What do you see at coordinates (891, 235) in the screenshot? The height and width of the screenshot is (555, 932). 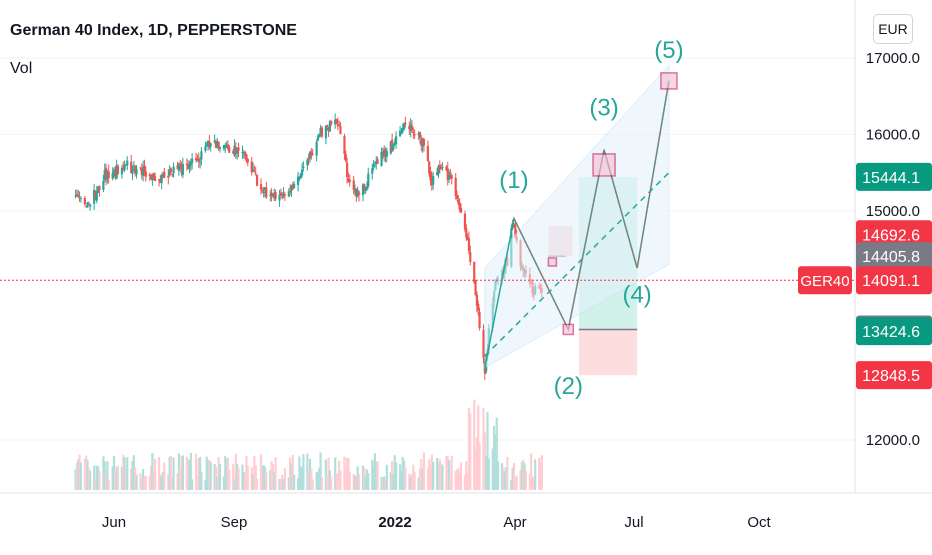 I see `resistance-price-label: 14692.6` at bounding box center [891, 235].